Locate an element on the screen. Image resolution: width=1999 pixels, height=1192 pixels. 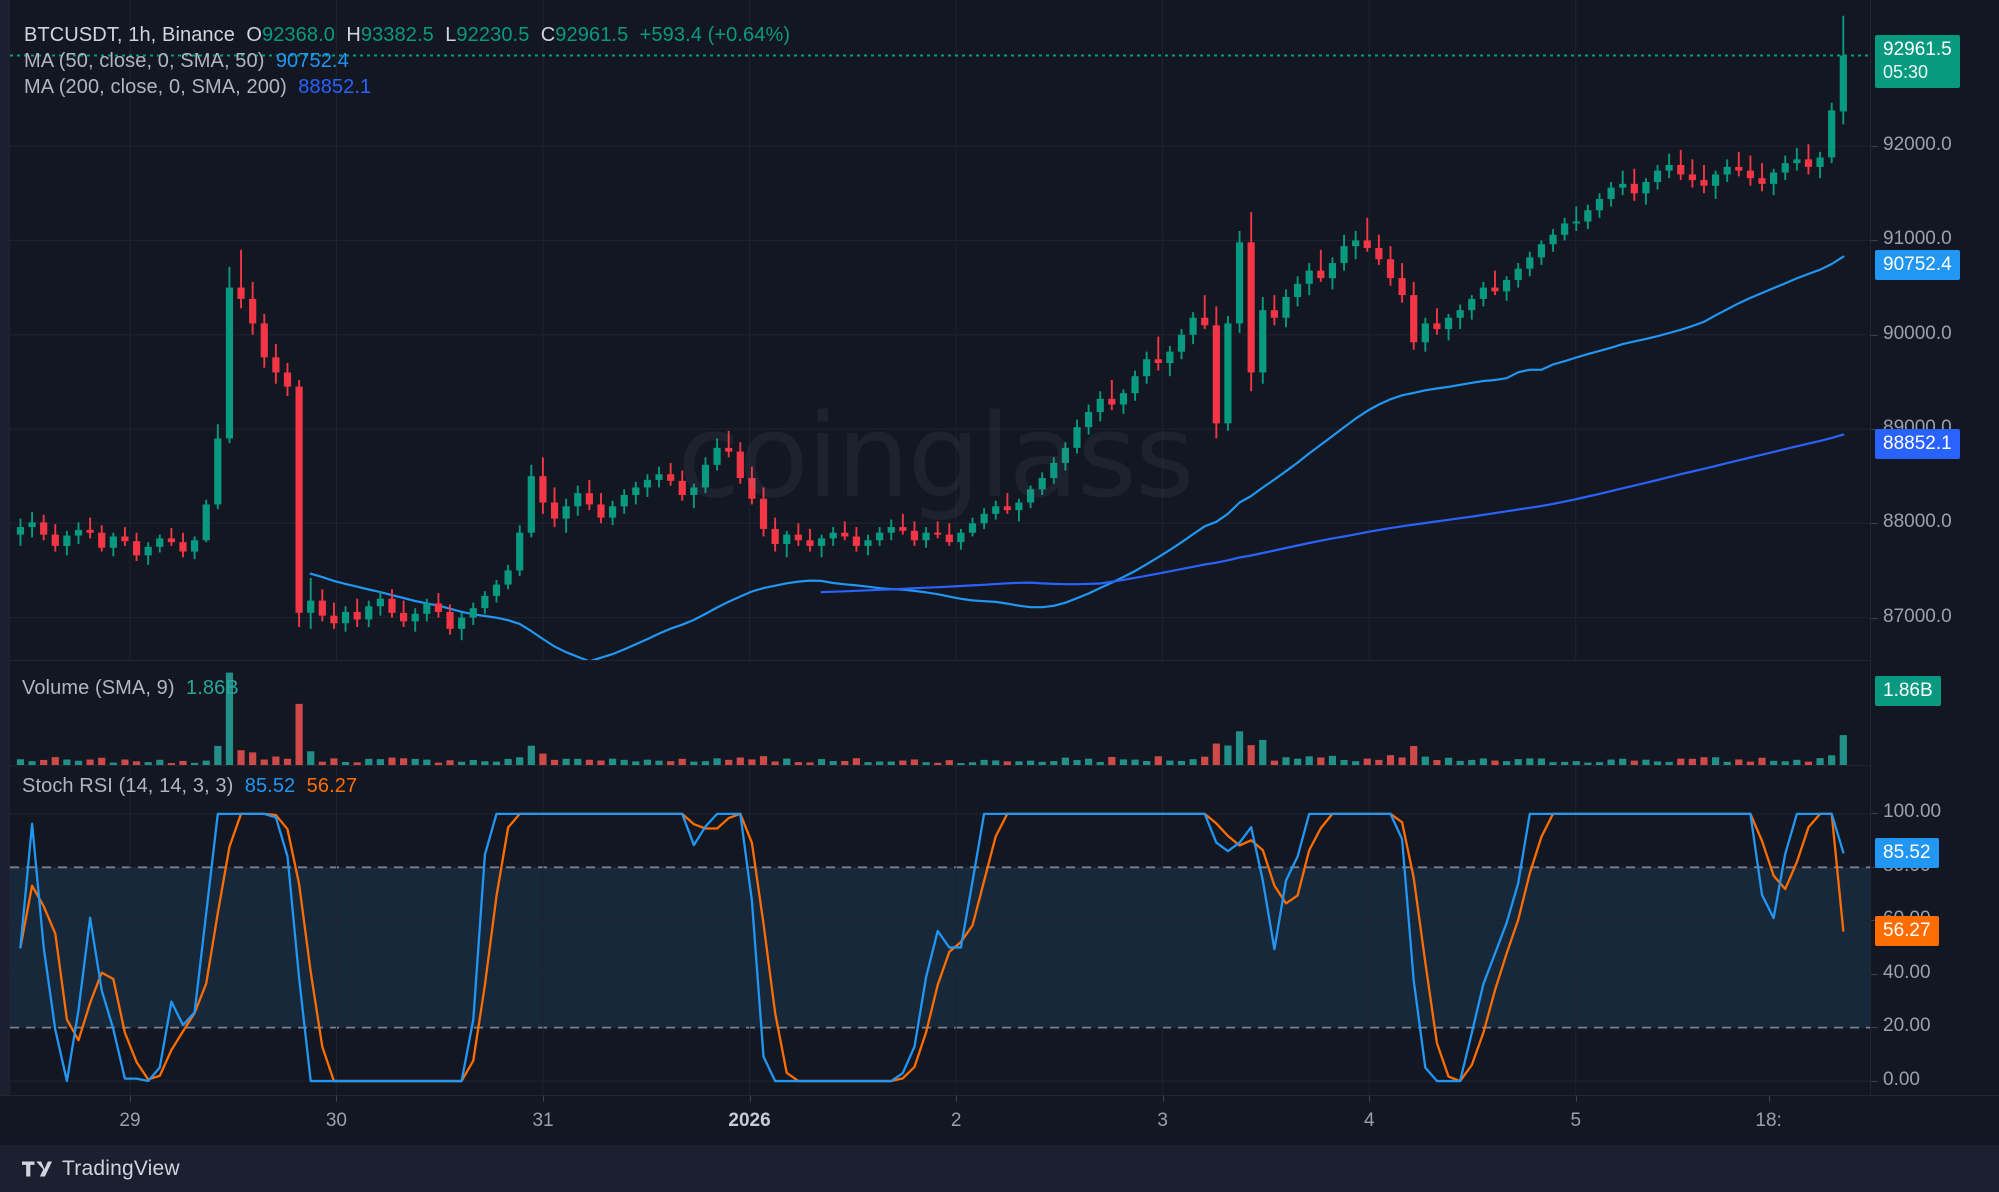
left-gutter is located at coordinates (5, 572).